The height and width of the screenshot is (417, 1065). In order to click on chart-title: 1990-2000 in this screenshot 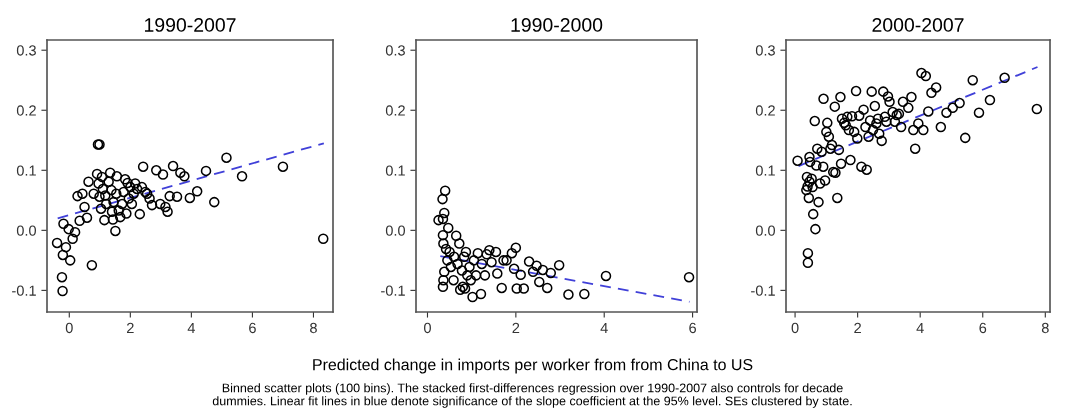, I will do `click(557, 25)`.